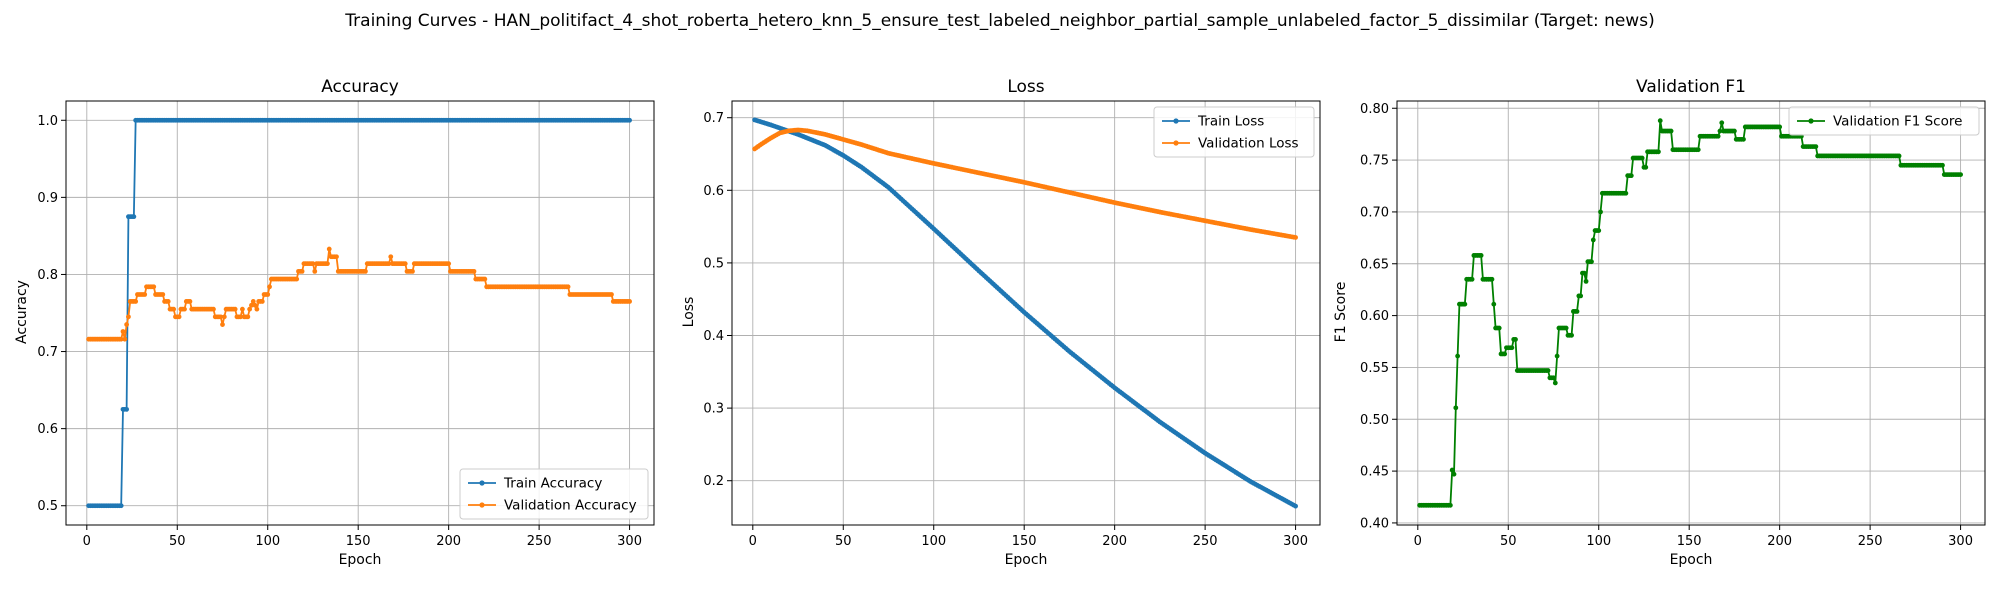 The height and width of the screenshot is (600, 2000). I want to click on validation-f1-legend-box, so click(1884, 121).